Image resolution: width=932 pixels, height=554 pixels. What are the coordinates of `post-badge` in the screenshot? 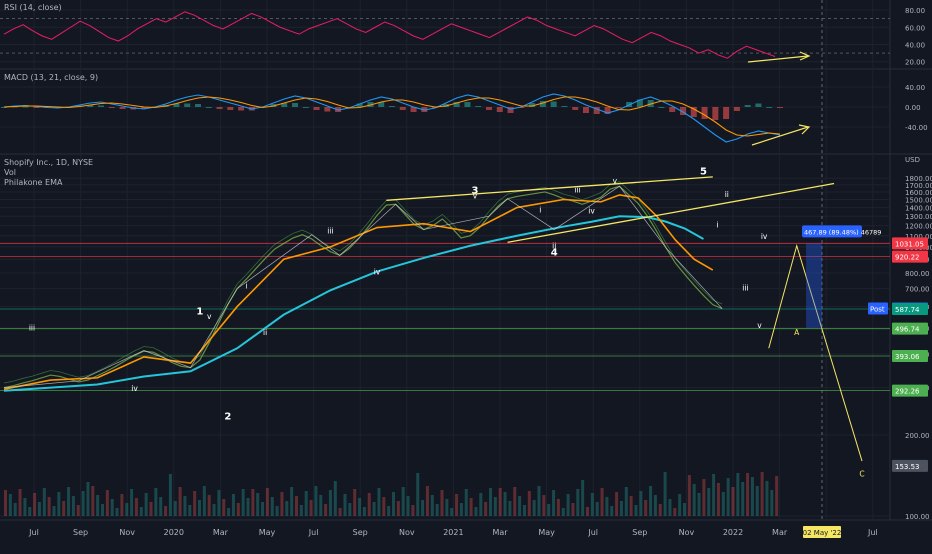 It's located at (878, 308).